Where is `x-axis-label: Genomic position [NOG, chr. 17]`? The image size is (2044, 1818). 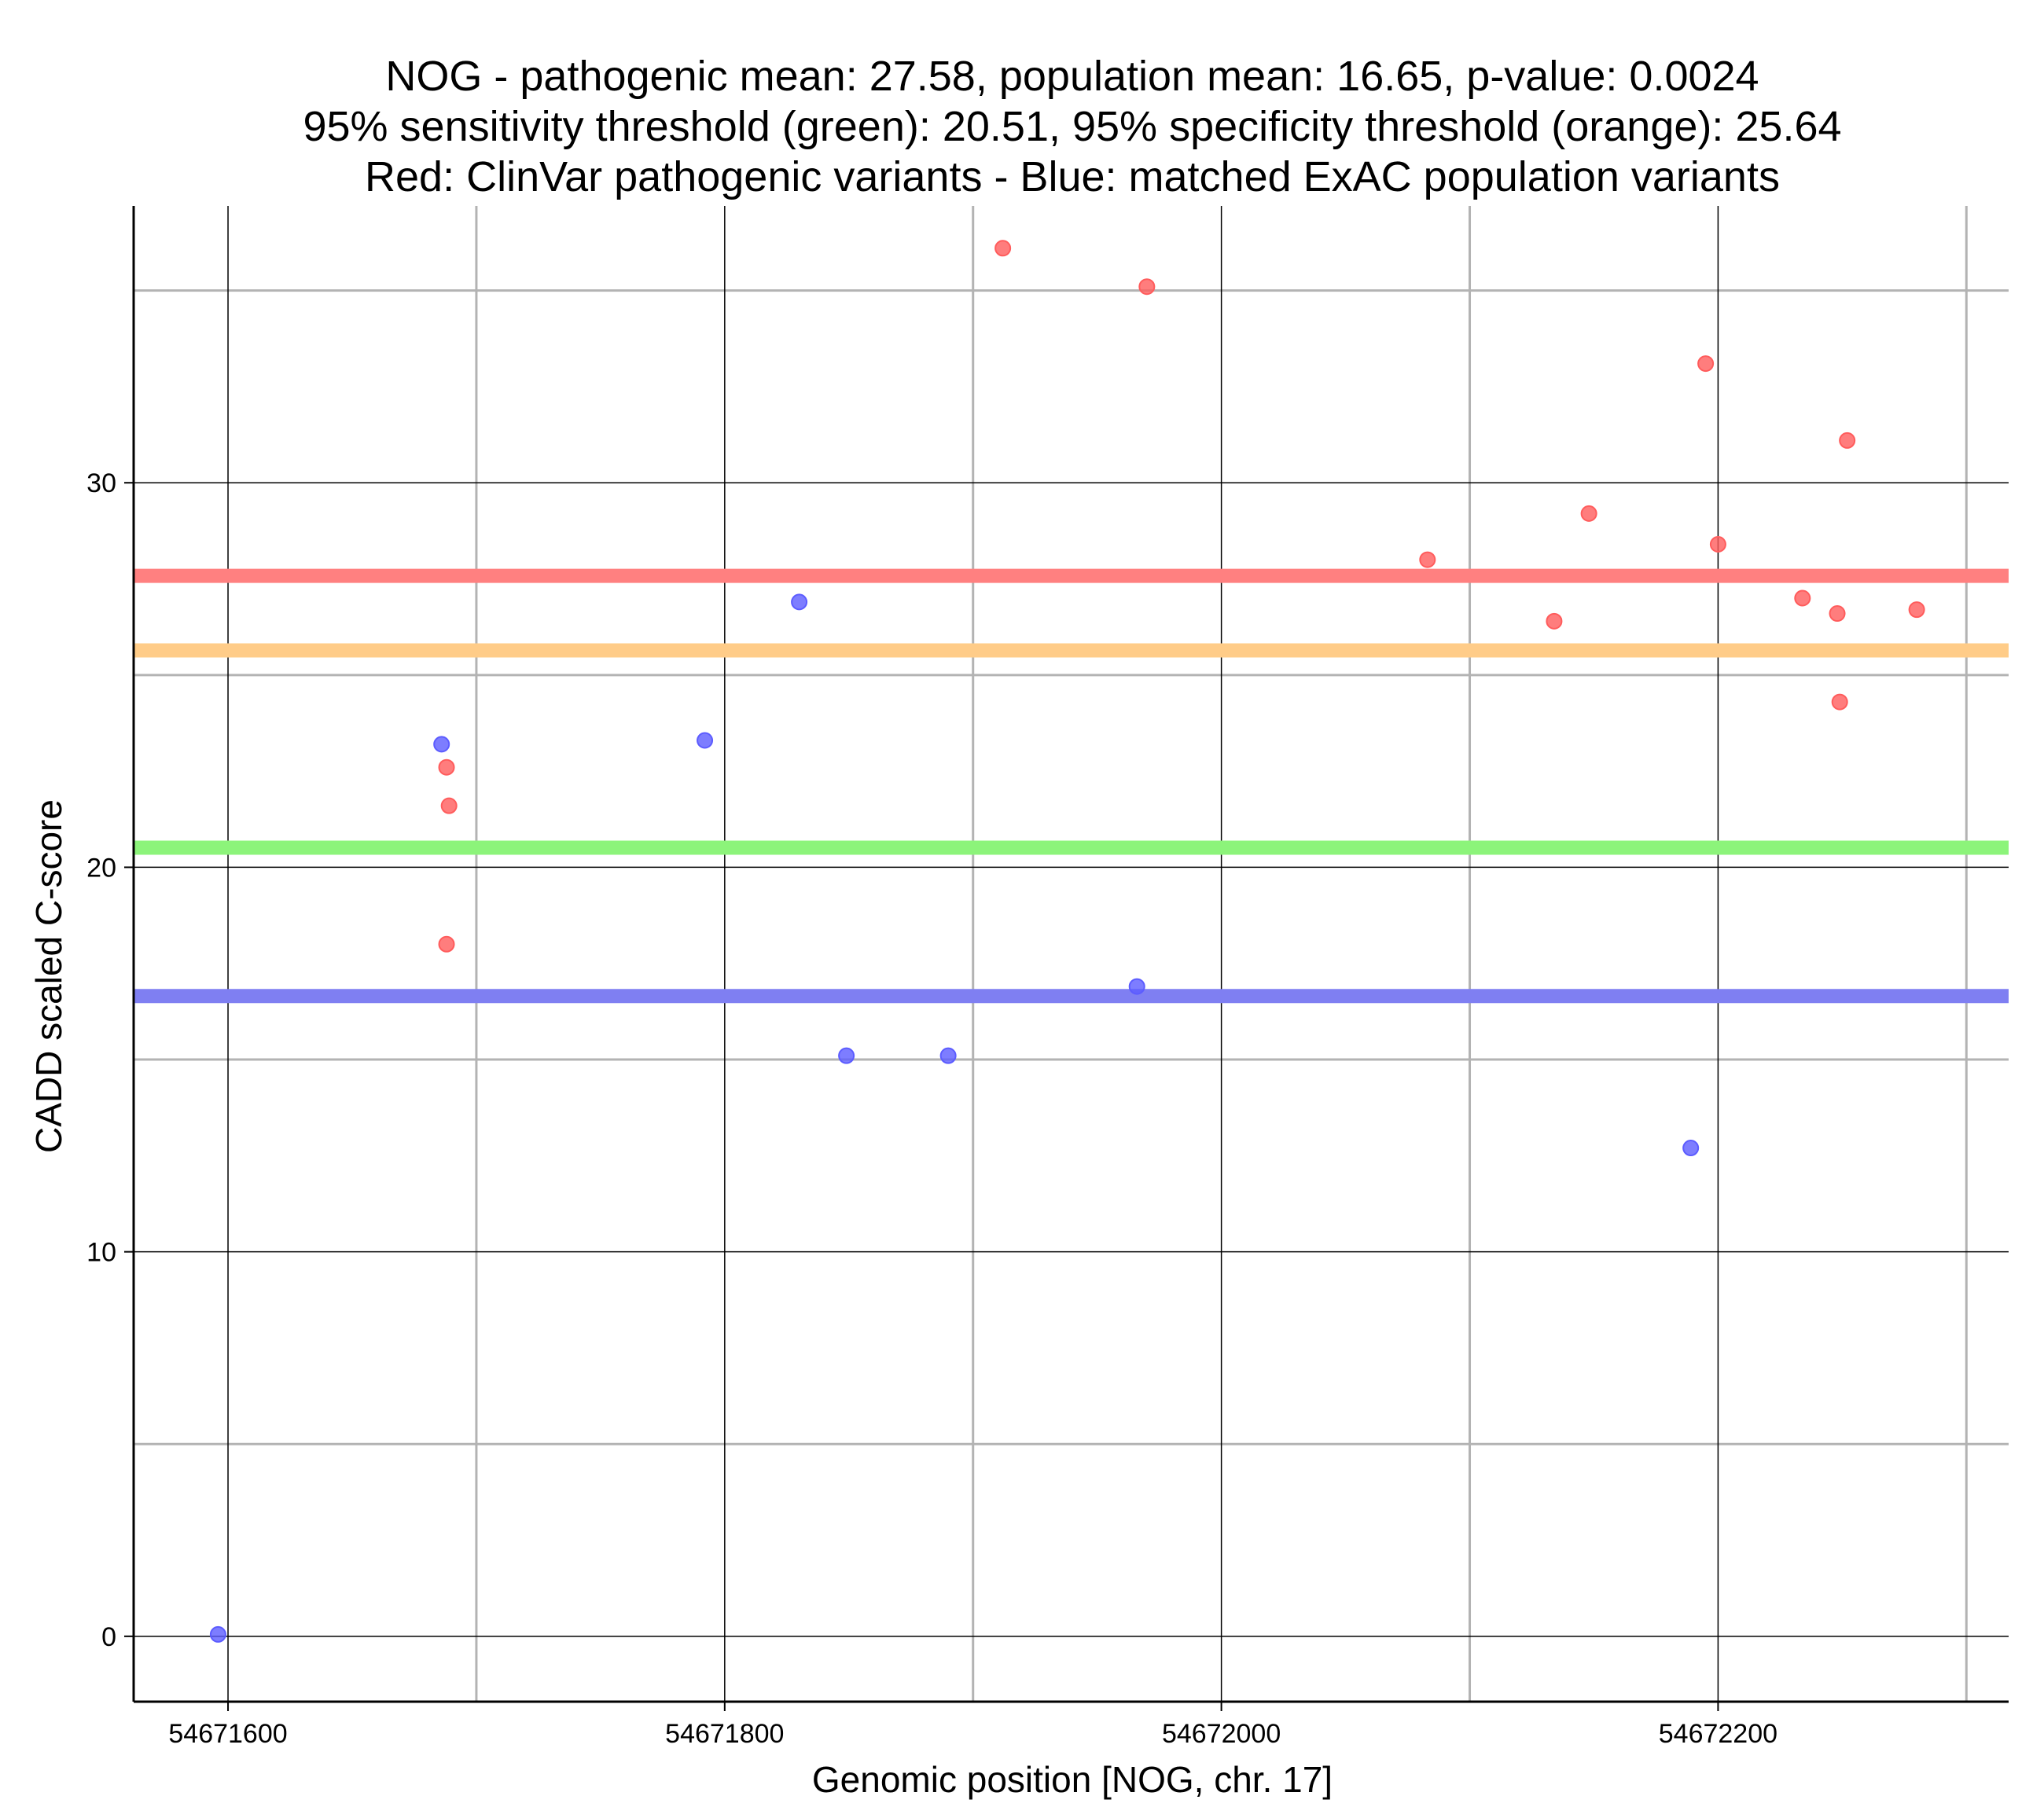
x-axis-label: Genomic position [NOG, chr. 17] is located at coordinates (1072, 1779).